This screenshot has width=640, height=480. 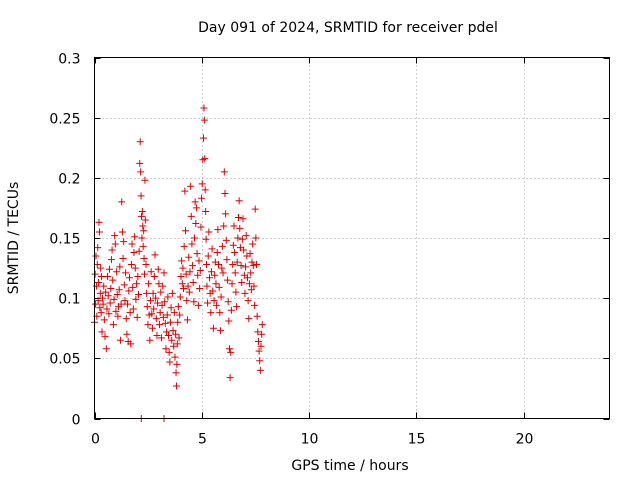 I want to click on x-tick-label: 20, so click(x=525, y=440).